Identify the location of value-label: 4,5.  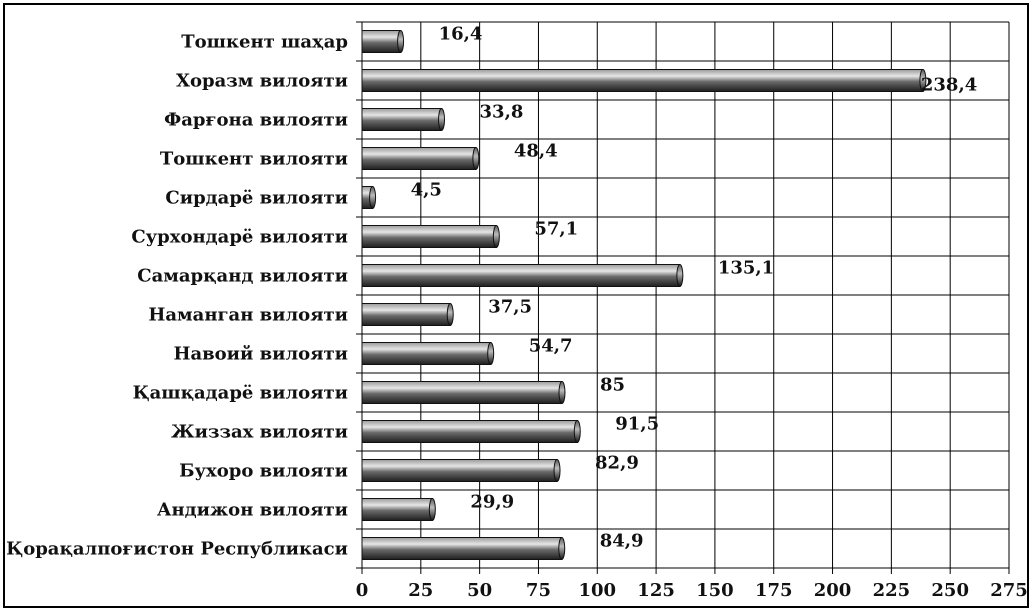
(426, 190).